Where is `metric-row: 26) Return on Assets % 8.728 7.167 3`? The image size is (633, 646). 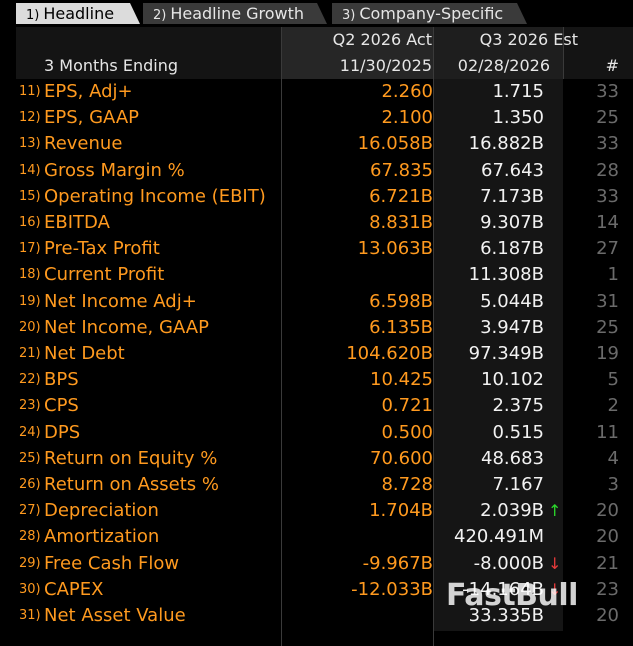 metric-row: 26) Return on Assets % 8.728 7.167 3 is located at coordinates (316, 485).